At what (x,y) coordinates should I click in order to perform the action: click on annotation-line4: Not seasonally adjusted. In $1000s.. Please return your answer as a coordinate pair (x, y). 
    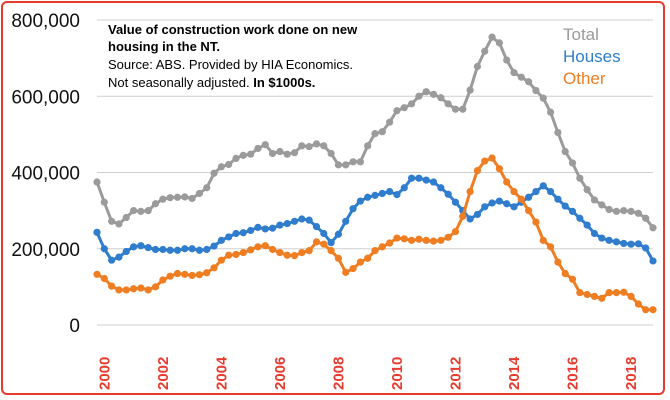
    Looking at the image, I should click on (211, 82).